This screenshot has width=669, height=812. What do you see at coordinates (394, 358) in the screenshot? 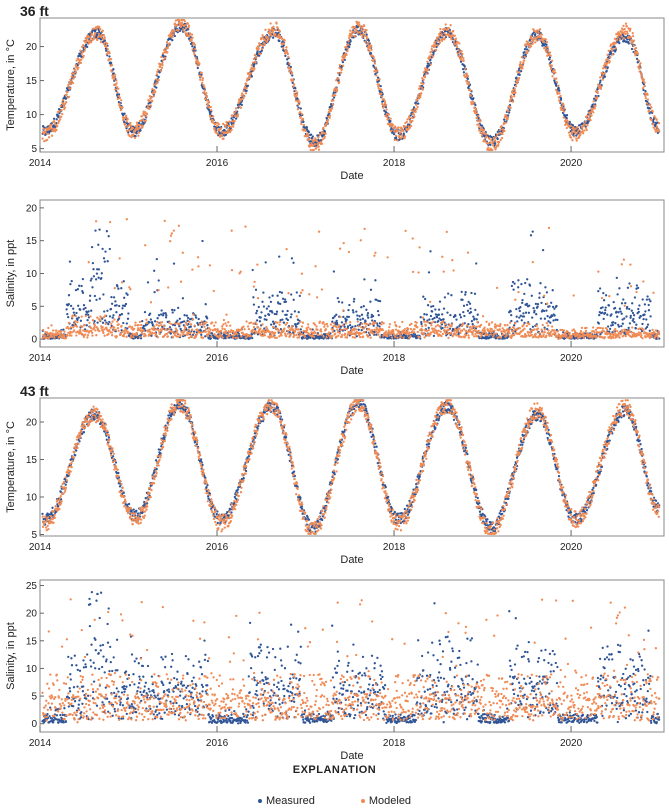
I see `x-tick-label: 2018` at bounding box center [394, 358].